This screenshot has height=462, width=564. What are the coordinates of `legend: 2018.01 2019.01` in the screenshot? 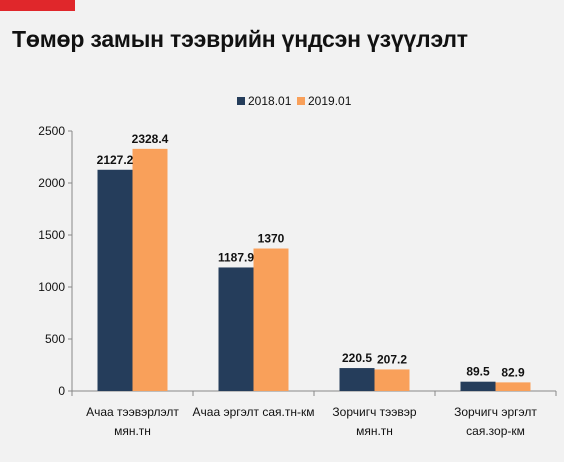 It's located at (294, 101).